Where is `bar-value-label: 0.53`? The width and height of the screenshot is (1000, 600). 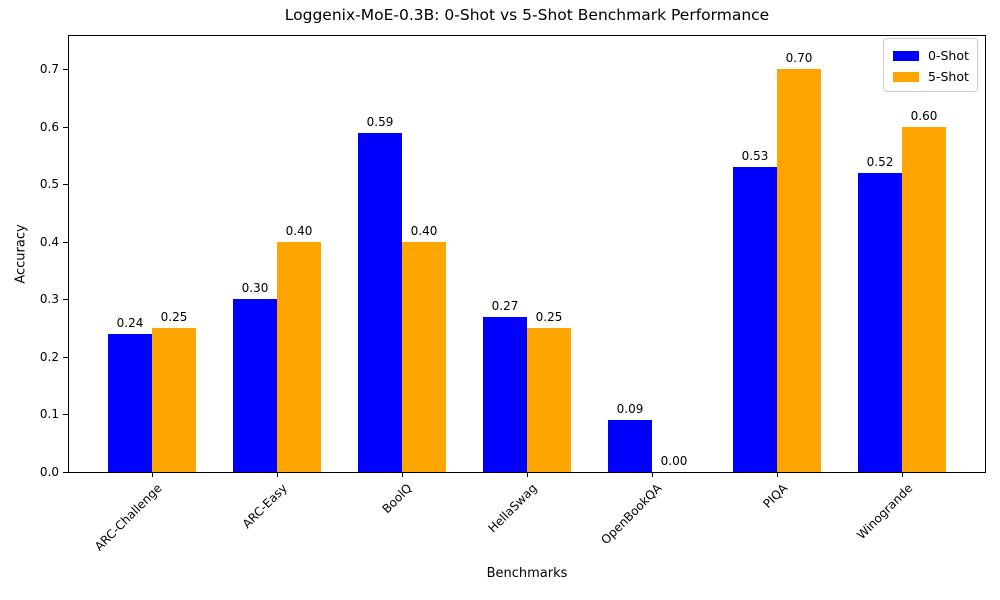
bar-value-label: 0.53 is located at coordinates (755, 156).